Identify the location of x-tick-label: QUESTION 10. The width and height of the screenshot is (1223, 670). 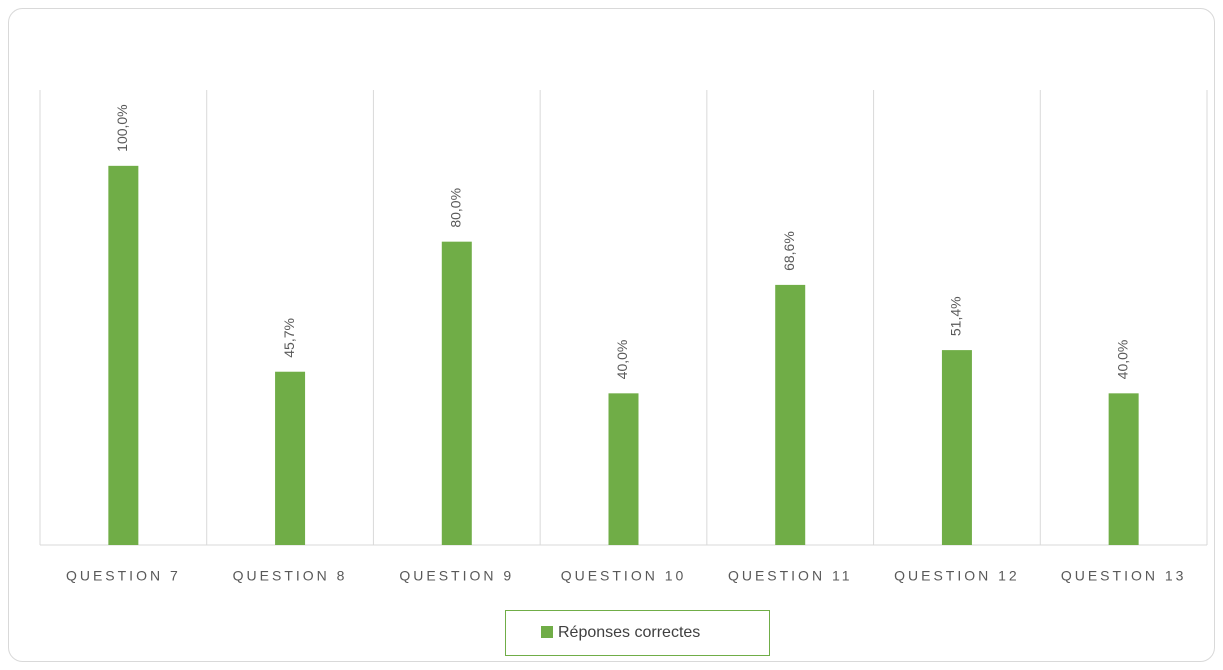
(624, 576).